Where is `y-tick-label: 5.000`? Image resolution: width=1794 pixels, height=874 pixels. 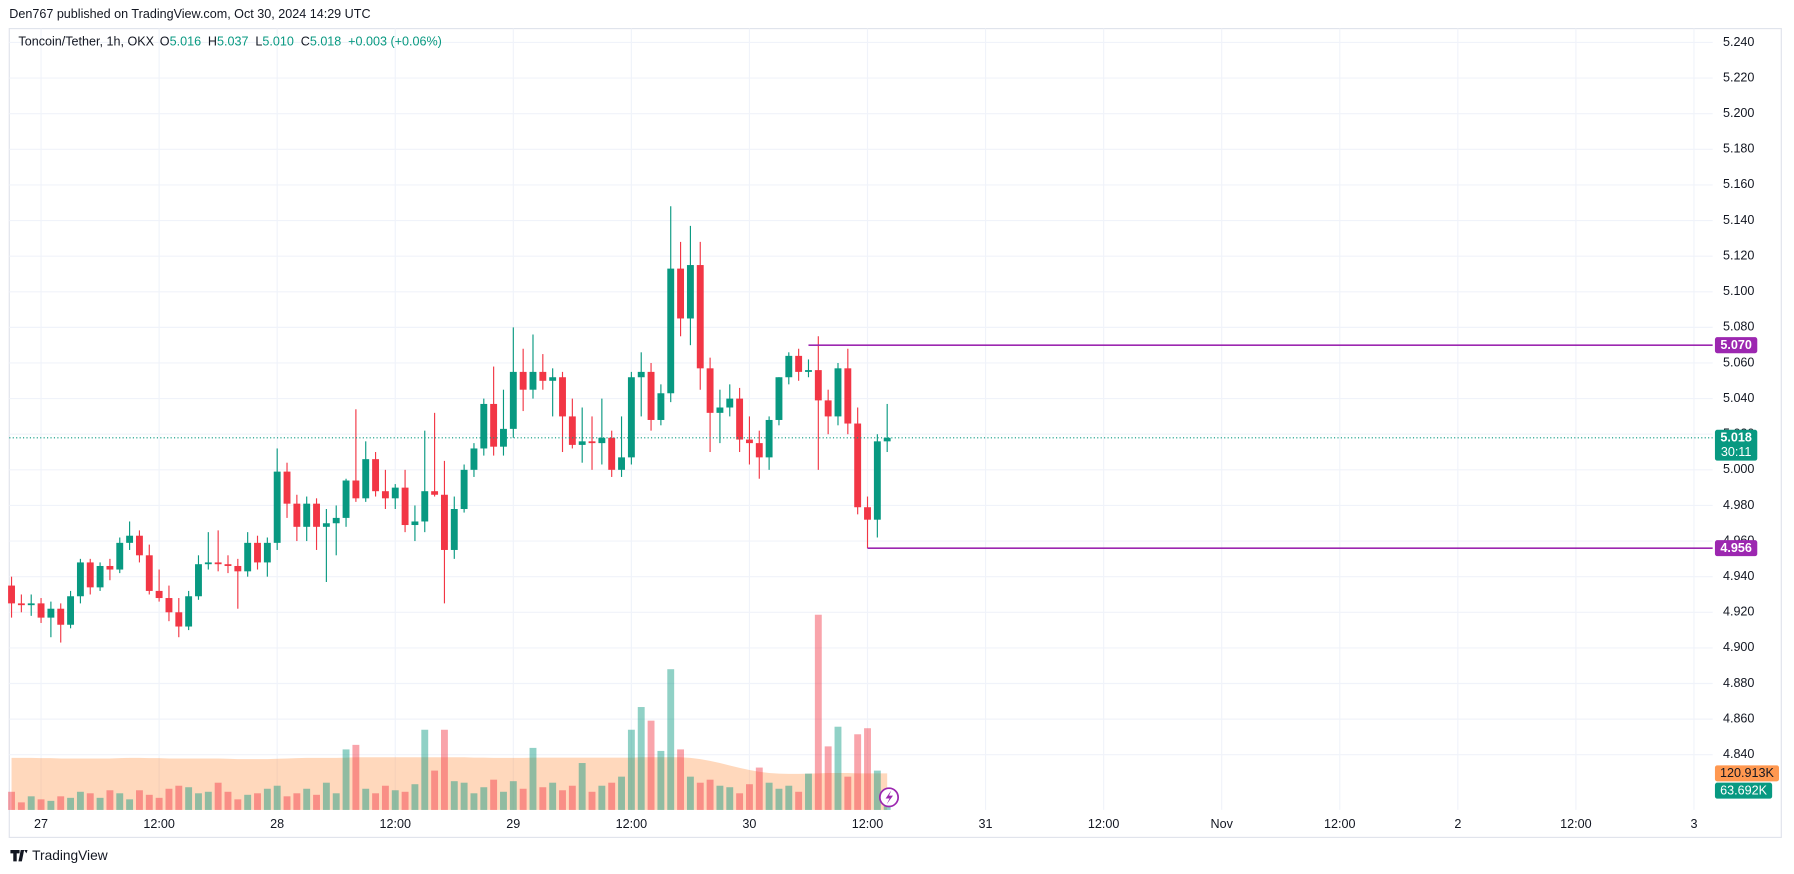
y-tick-label: 5.000 is located at coordinates (1738, 469).